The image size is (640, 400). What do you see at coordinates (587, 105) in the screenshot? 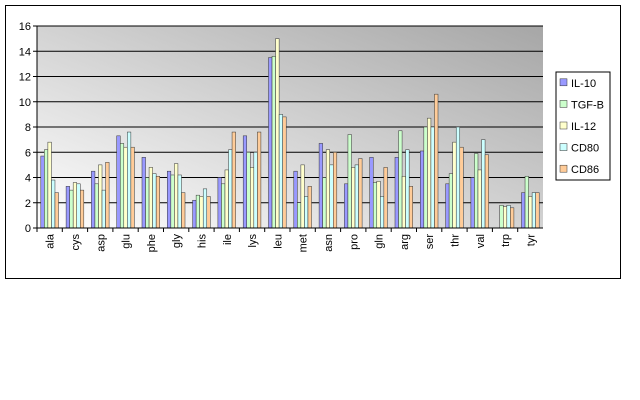
I see `legend-label: TGF-B` at bounding box center [587, 105].